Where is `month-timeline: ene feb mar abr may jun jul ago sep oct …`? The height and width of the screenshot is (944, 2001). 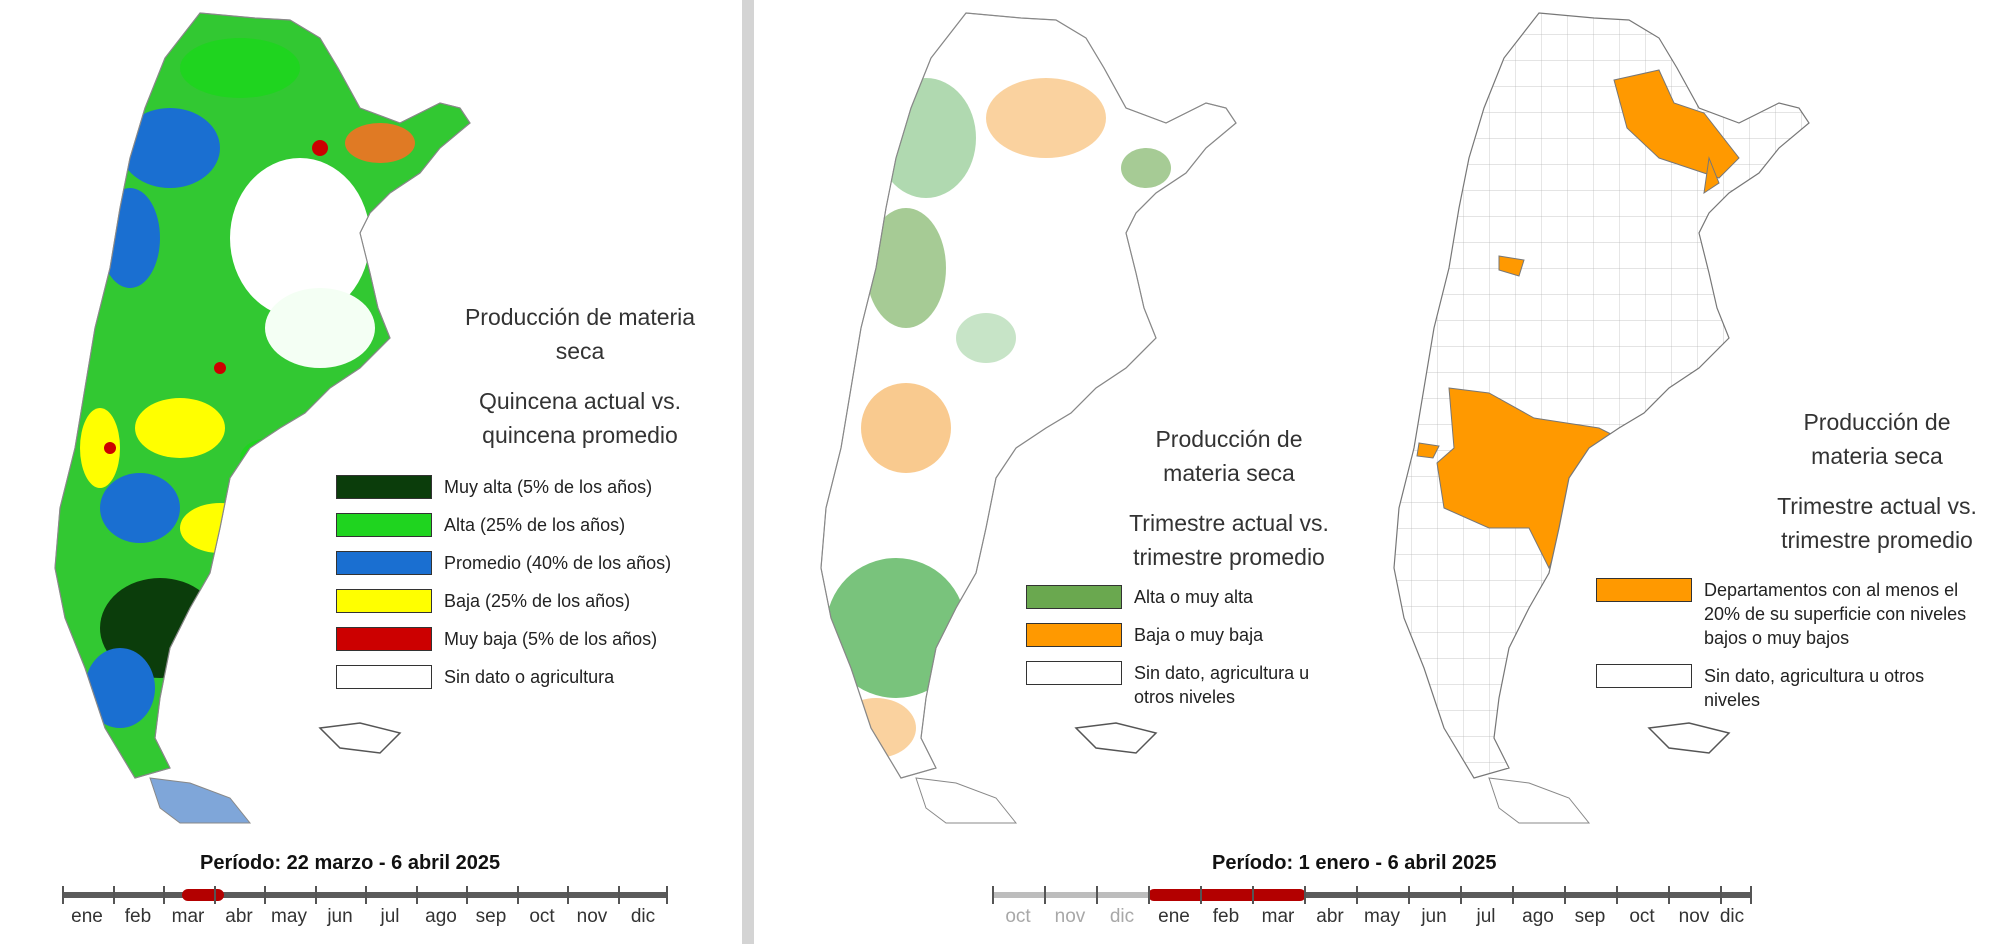 month-timeline: ene feb mar abr may jun jul ago sep oct … is located at coordinates (365, 901).